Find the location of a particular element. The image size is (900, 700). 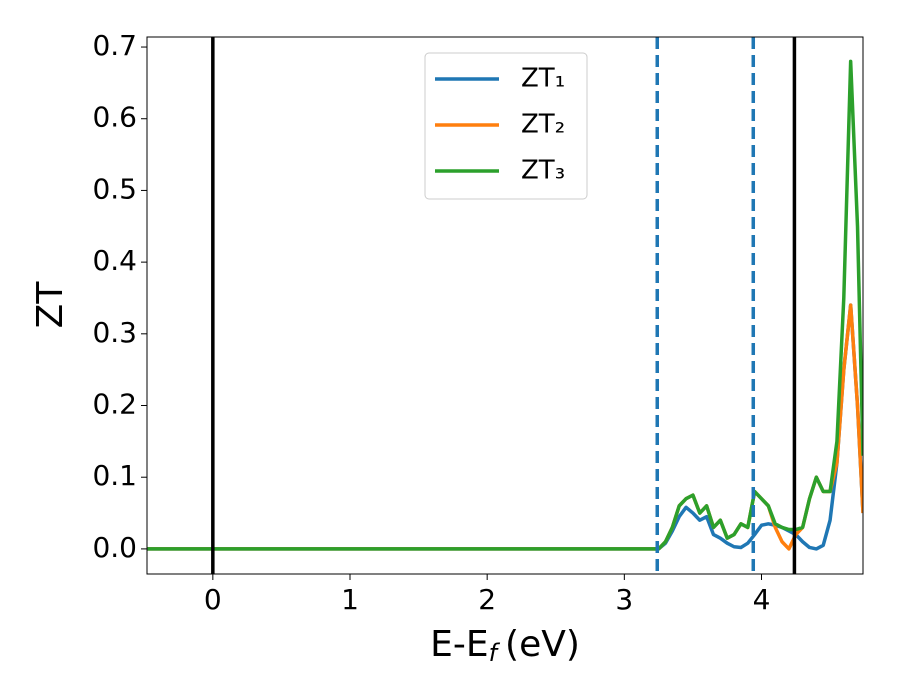

x-tick-label: 4 is located at coordinates (762, 599).